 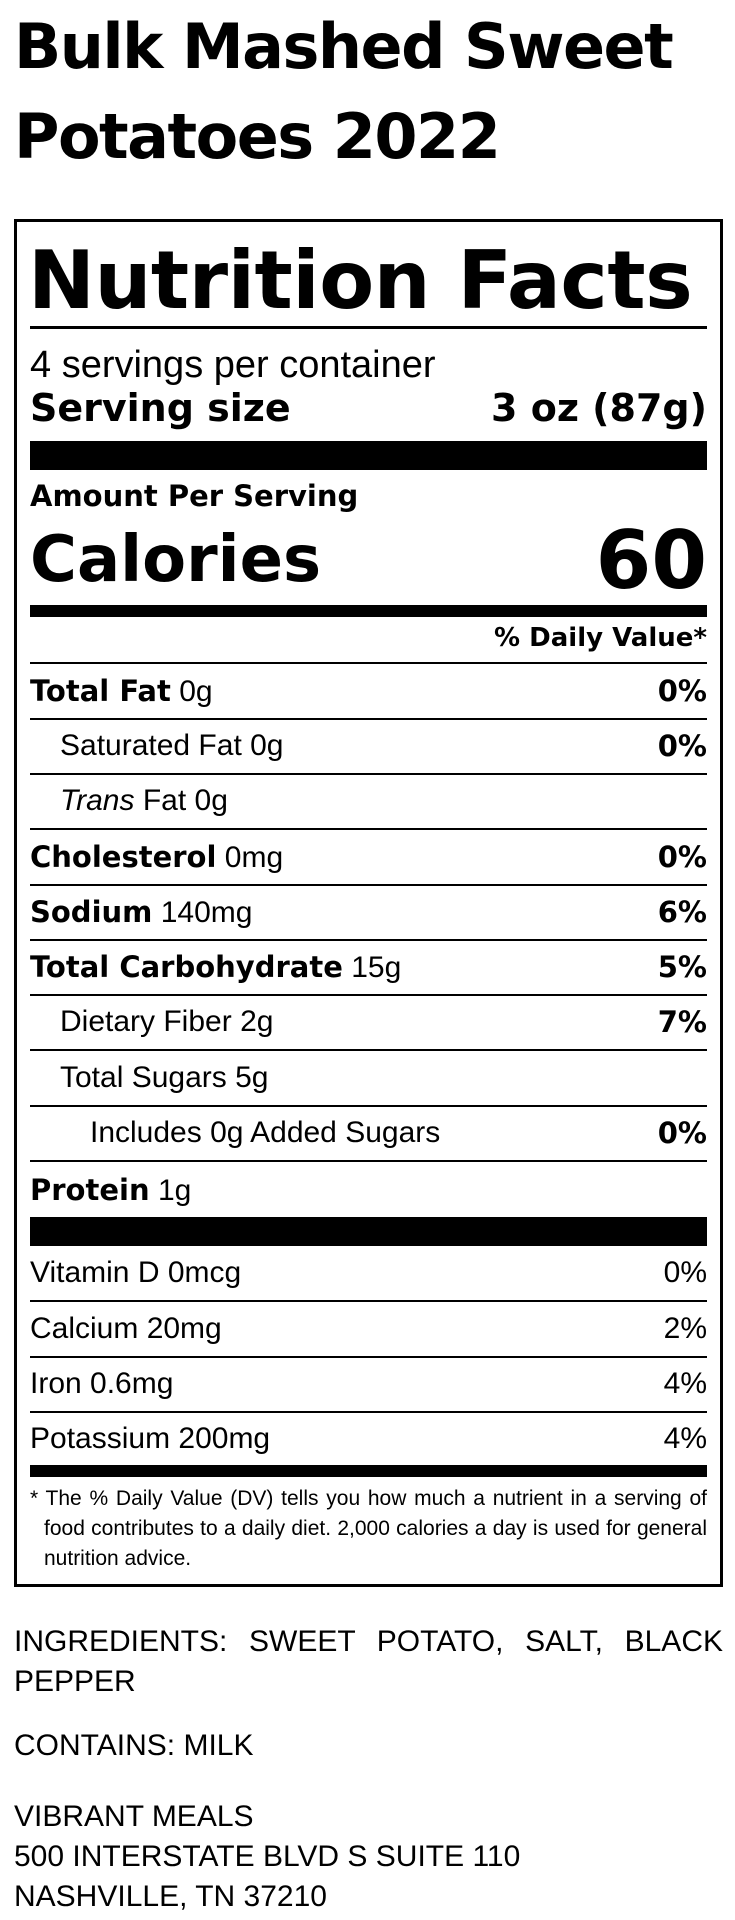 What do you see at coordinates (102, 1383) in the screenshot?
I see `vitamin-name: Iron 0.6mg` at bounding box center [102, 1383].